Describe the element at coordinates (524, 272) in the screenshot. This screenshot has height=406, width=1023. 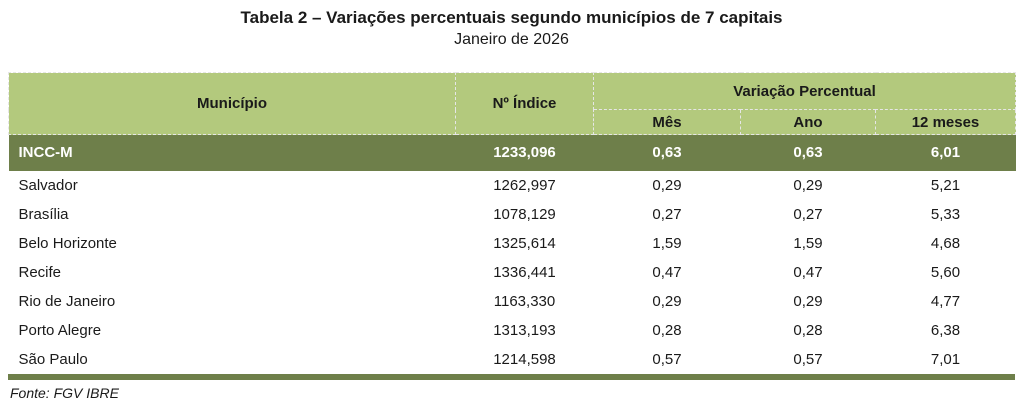
I see `indice-cell: 1336,441` at that location.